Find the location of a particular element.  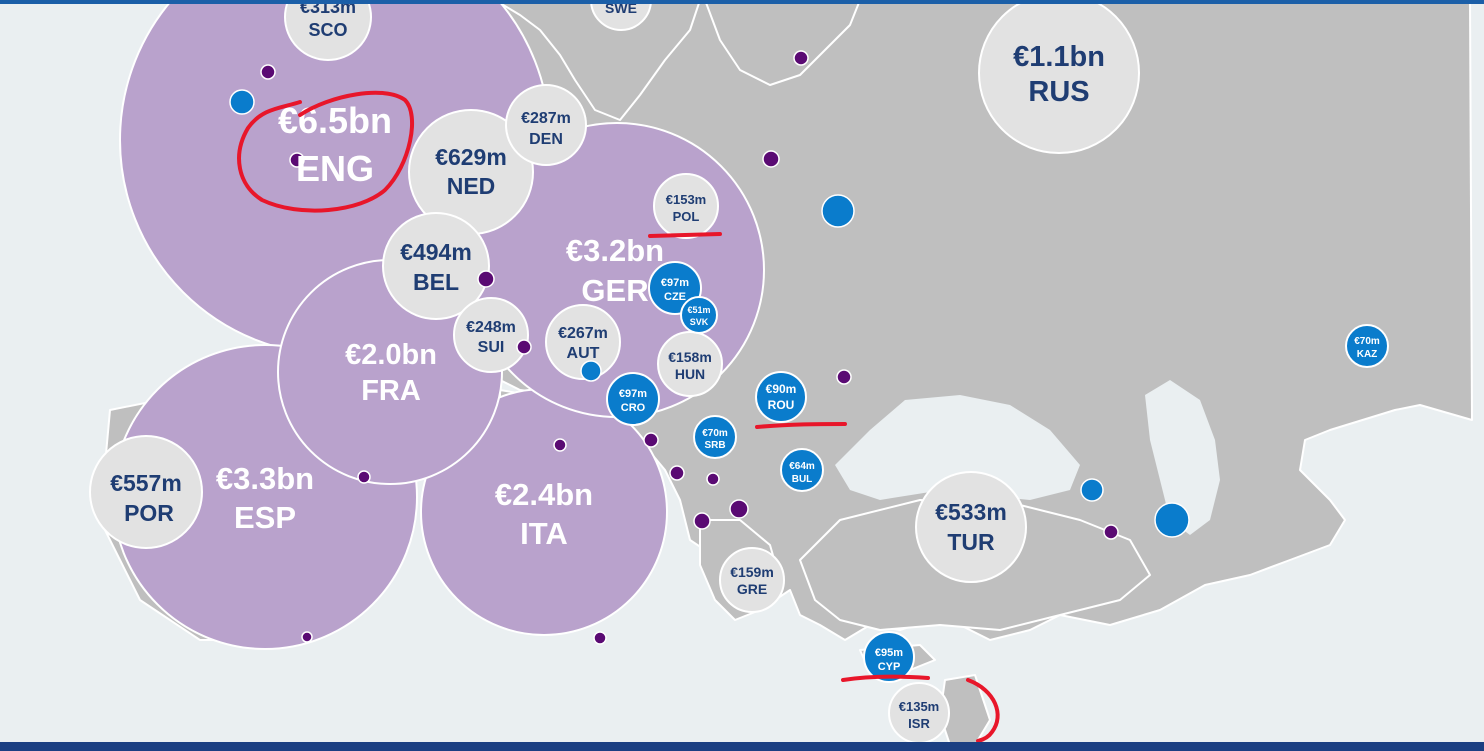

circle-sui is located at coordinates (491, 335).